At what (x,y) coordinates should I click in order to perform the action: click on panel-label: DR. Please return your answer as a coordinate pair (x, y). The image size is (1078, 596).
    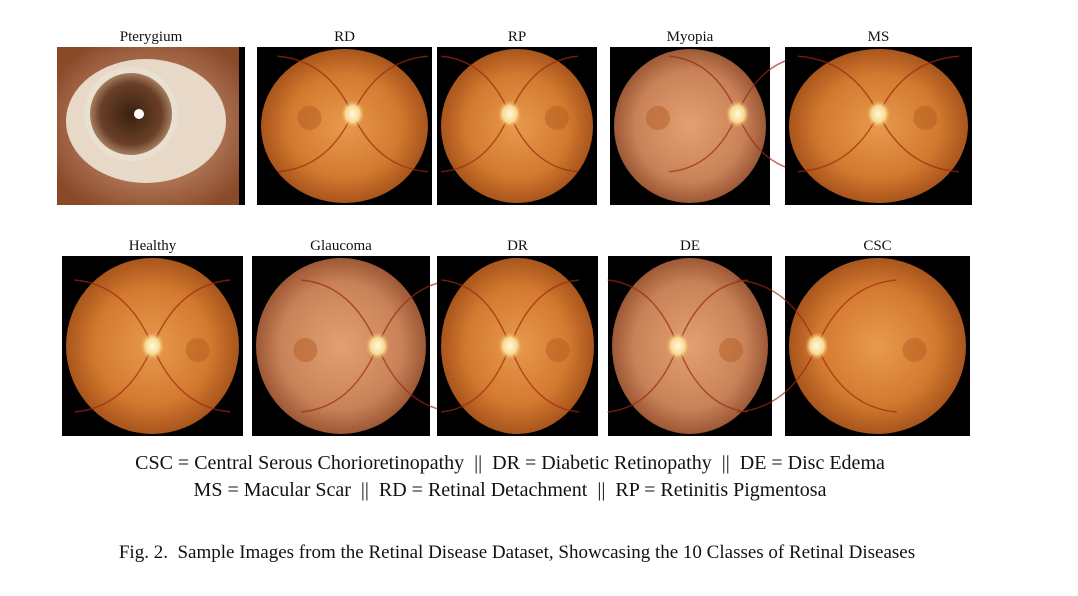
    Looking at the image, I should click on (517, 246).